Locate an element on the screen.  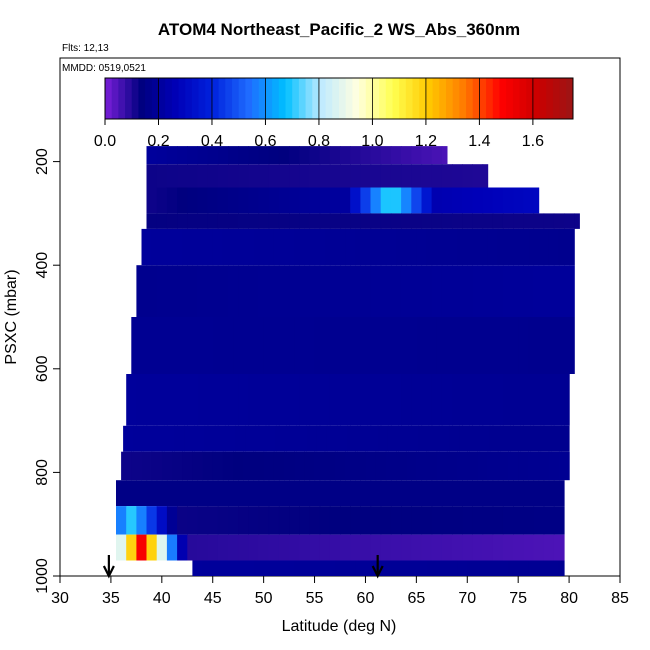
dates-subtitle: MMDD: 0519,0521 is located at coordinates (104, 68).